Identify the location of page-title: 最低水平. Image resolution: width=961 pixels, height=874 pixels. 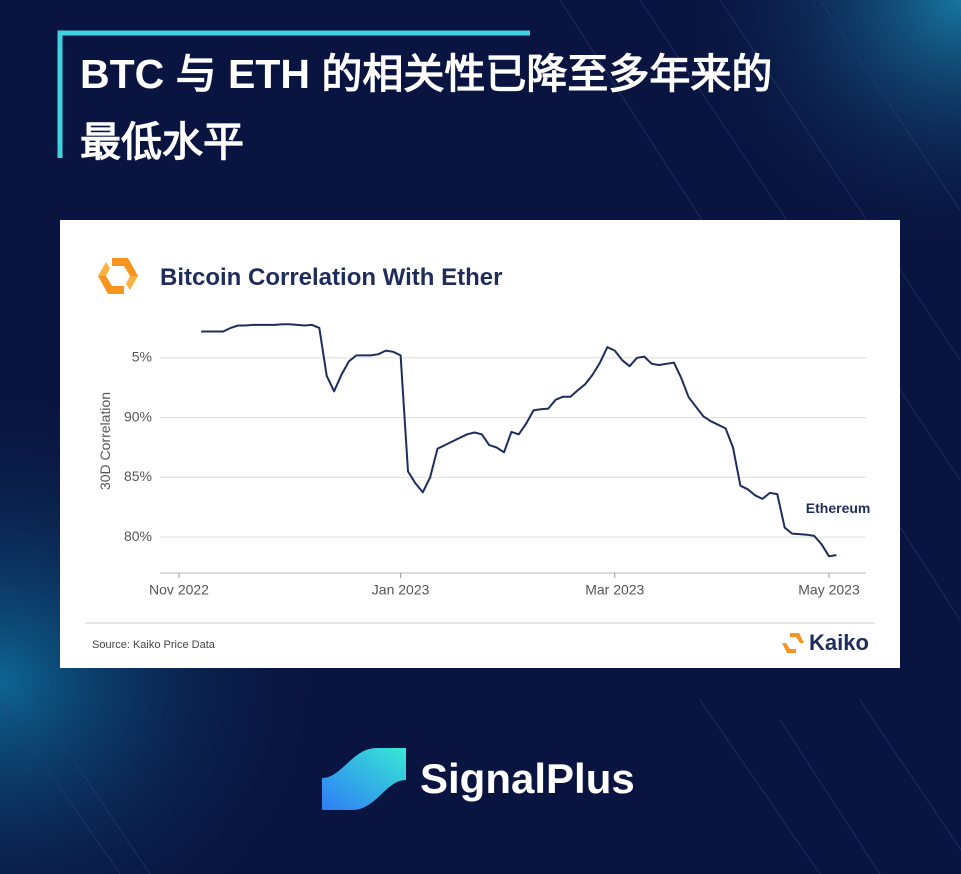
(162, 142).